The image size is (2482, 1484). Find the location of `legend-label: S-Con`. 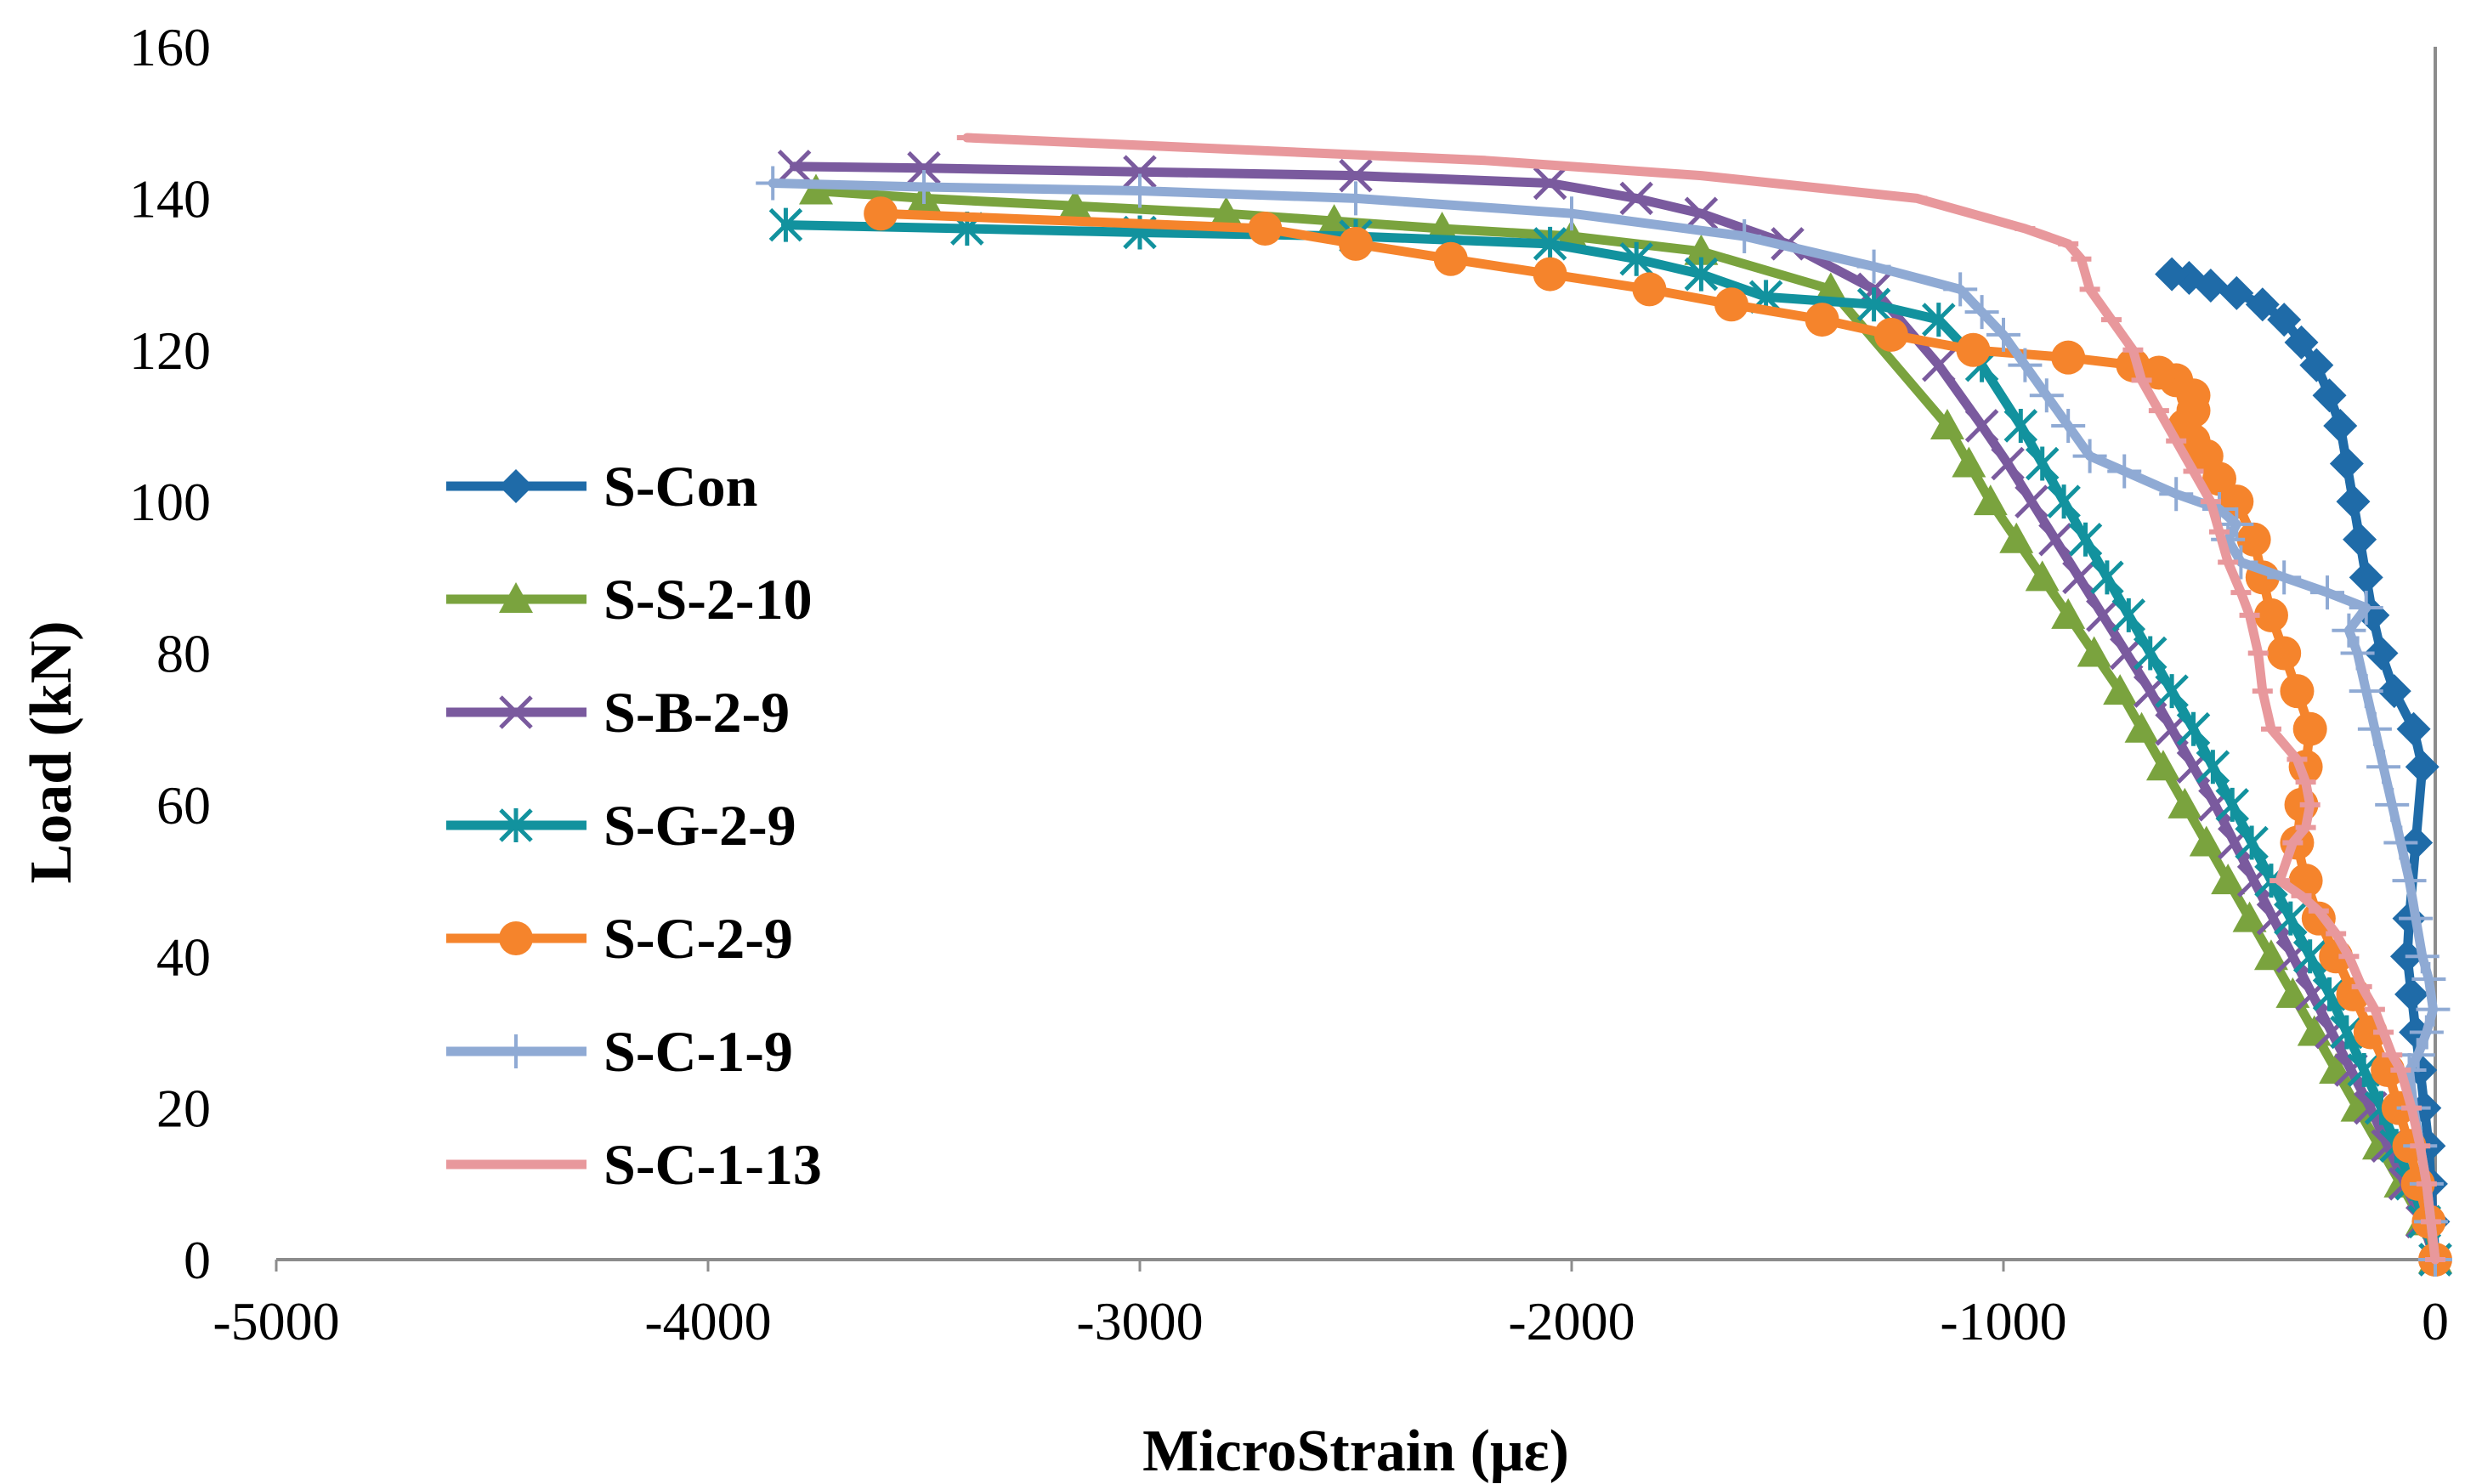

legend-label: S-Con is located at coordinates (680, 486).